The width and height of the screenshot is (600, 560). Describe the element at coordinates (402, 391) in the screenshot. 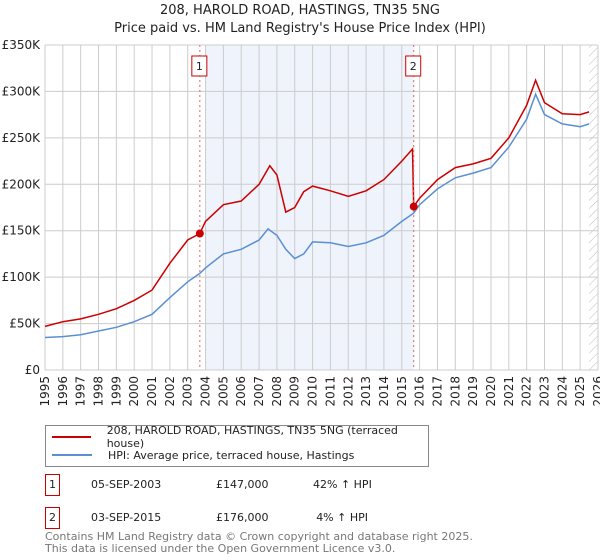

I see `x-tick-label: 2015` at that location.